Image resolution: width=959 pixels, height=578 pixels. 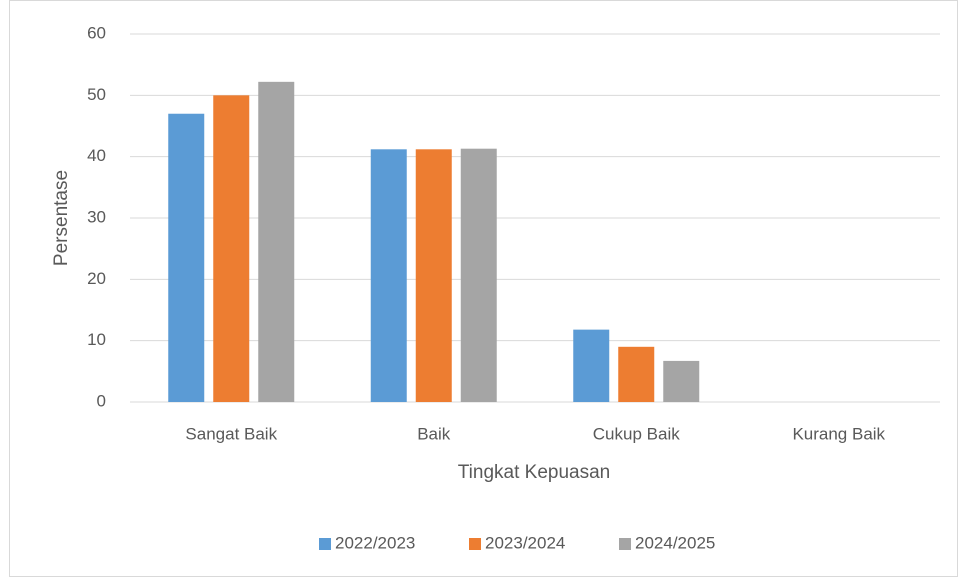 I want to click on y-axis-title: Persentase, so click(x=61, y=218).